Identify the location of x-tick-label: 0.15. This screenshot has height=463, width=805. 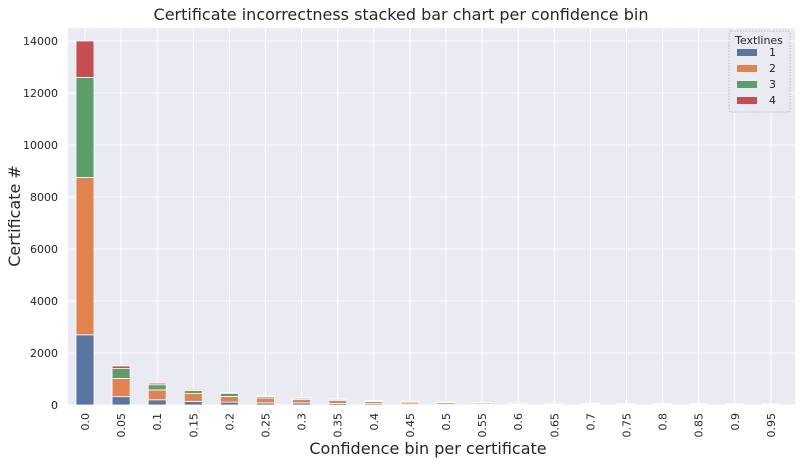
(193, 425).